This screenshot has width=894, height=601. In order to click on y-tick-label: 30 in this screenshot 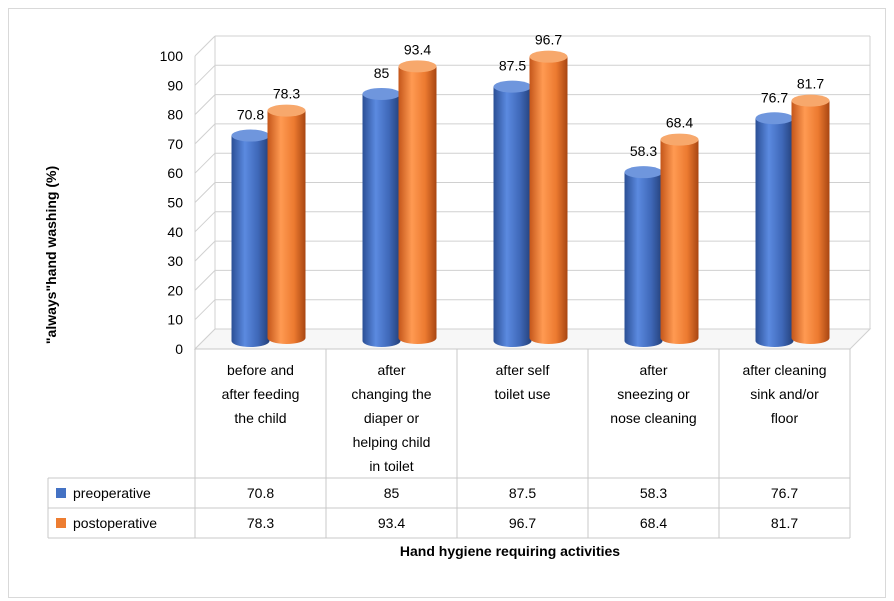, I will do `click(175, 261)`.